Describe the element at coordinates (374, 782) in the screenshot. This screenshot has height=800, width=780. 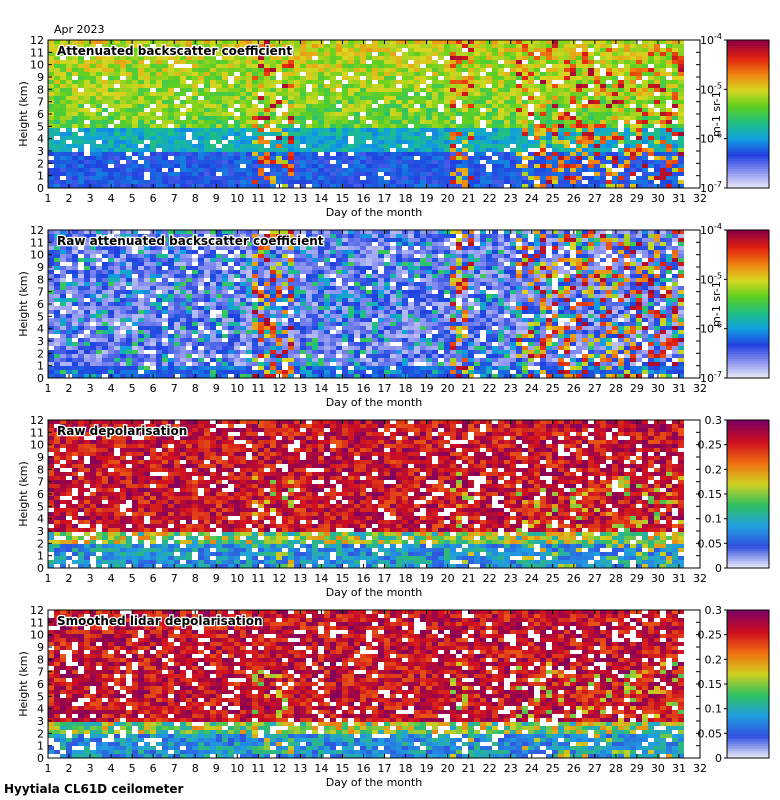
I see `x-axis-label: Day of the month` at that location.